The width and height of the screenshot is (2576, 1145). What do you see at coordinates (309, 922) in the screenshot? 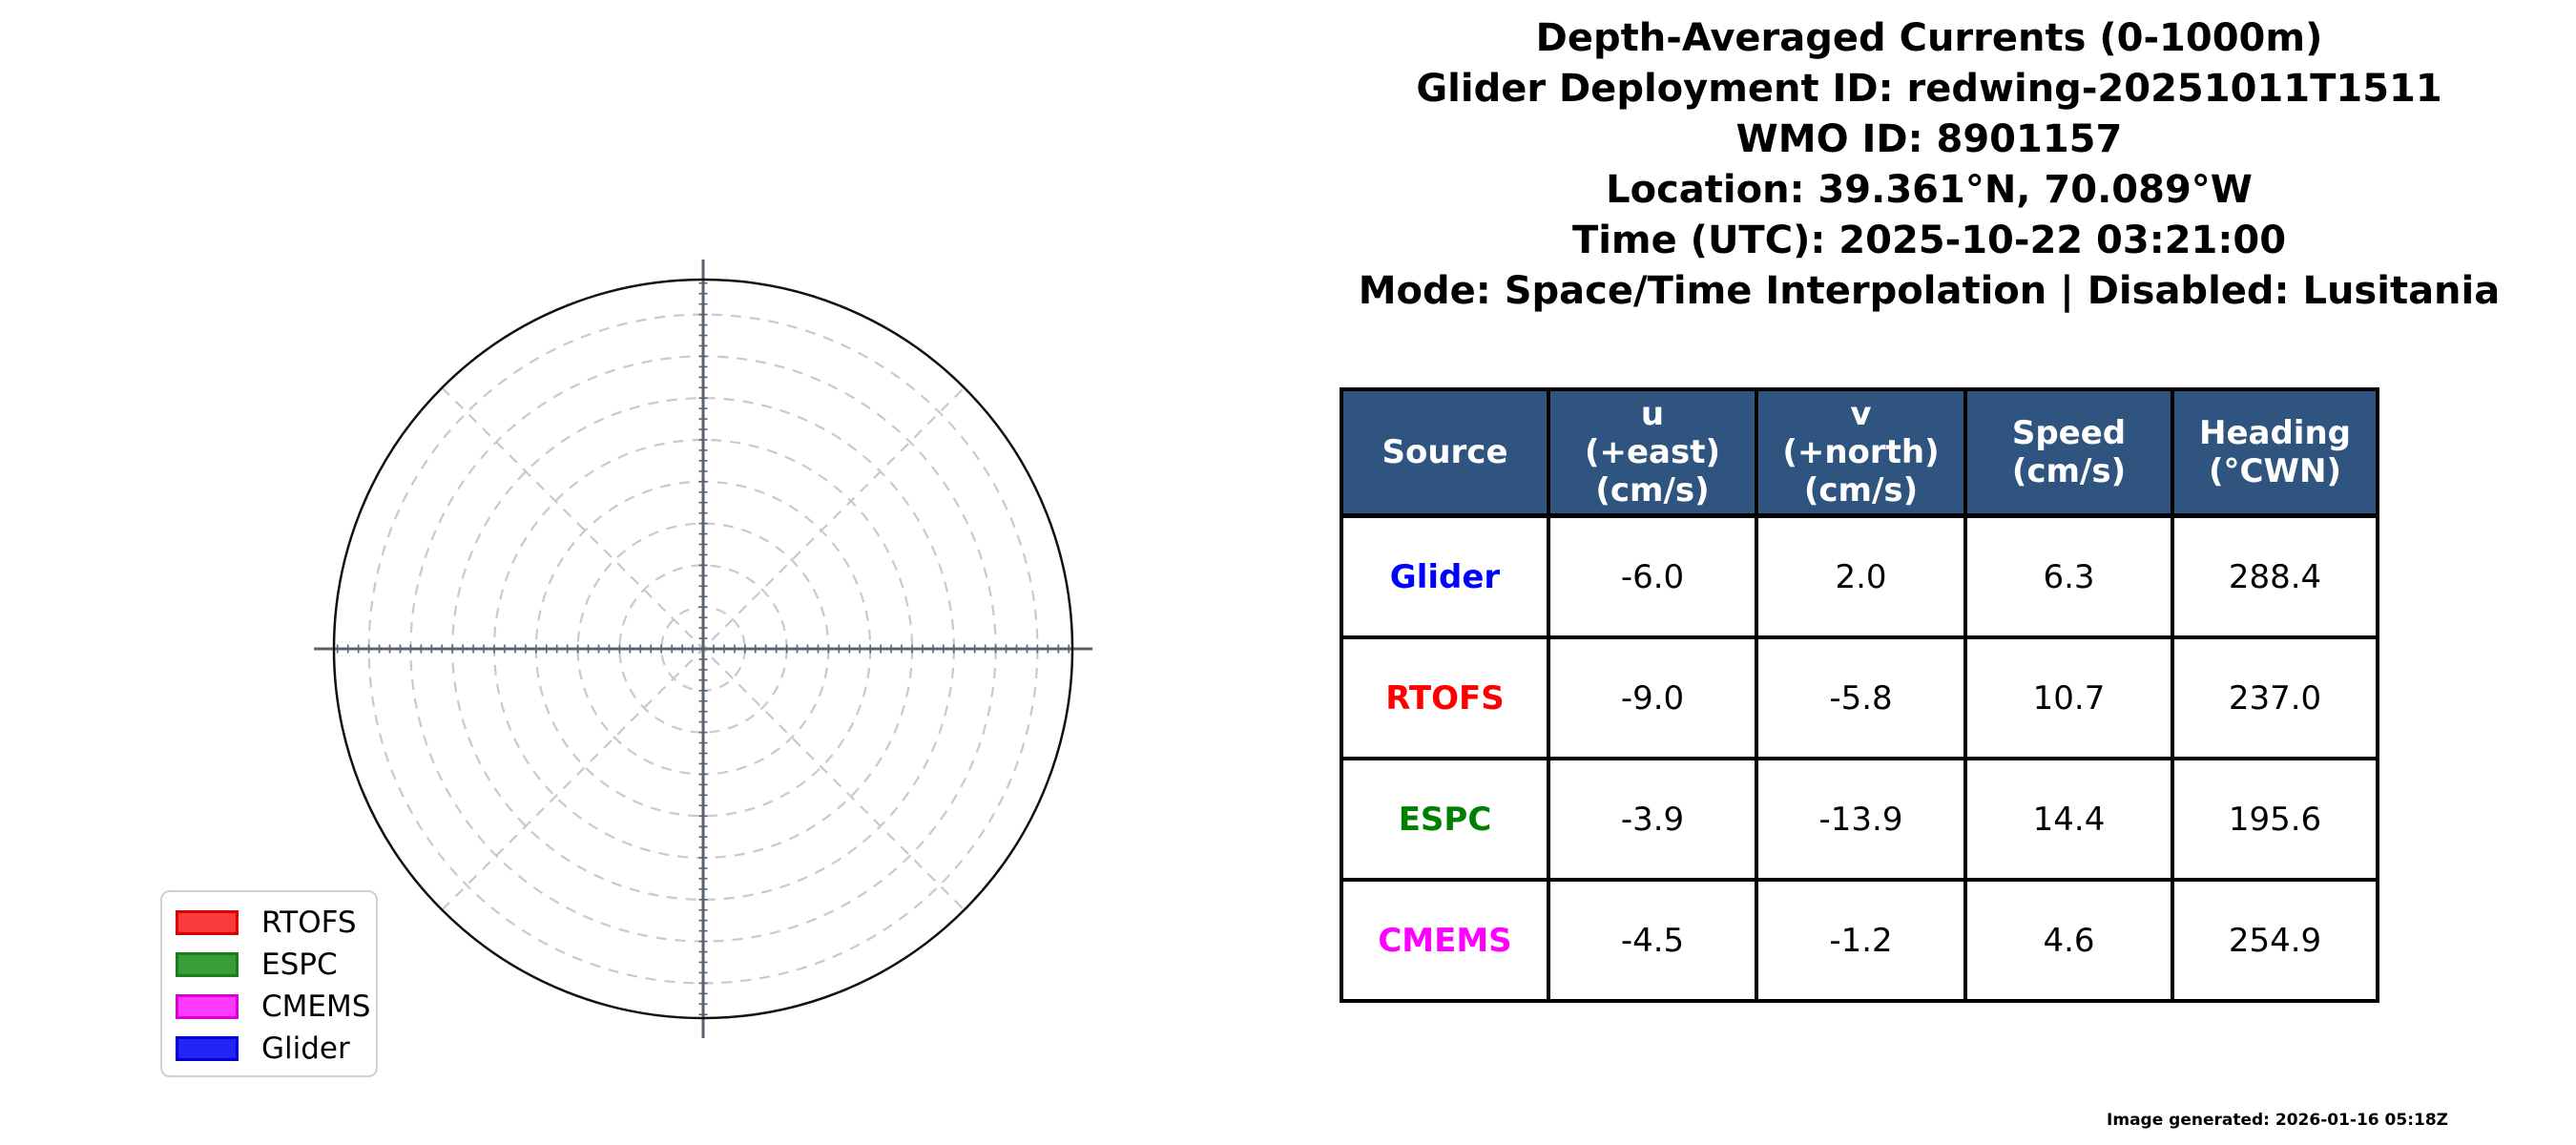
I see `legend-label-rtofs: RTOFS` at bounding box center [309, 922].